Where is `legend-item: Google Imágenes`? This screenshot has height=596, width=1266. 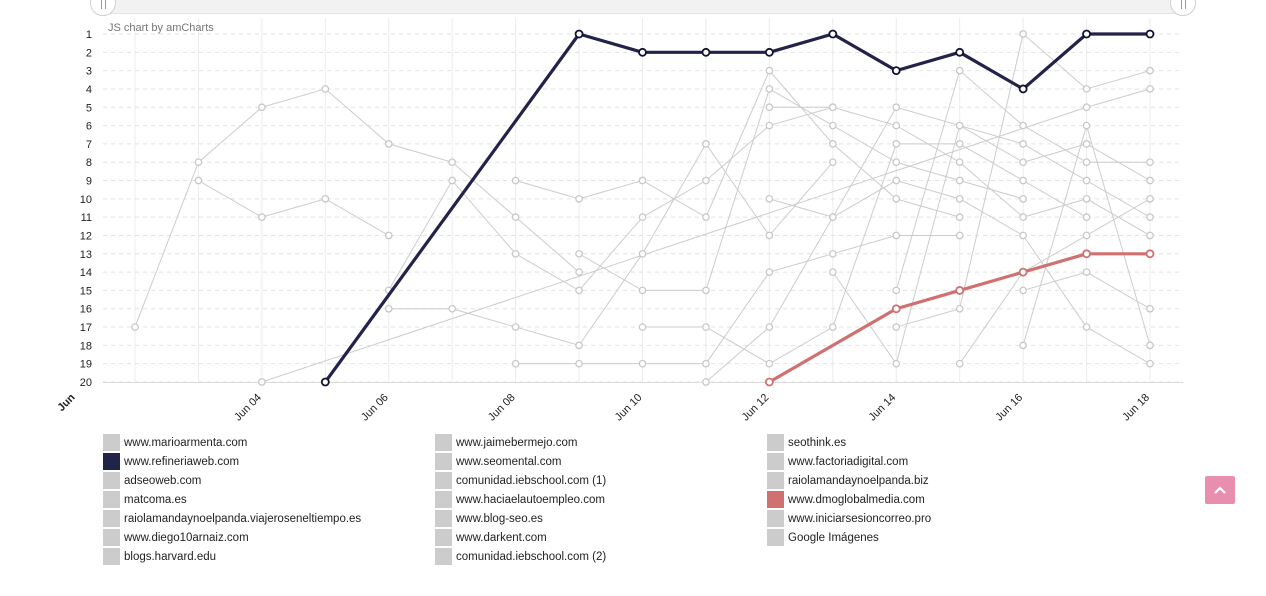 legend-item: Google Imágenes is located at coordinates (927, 537).